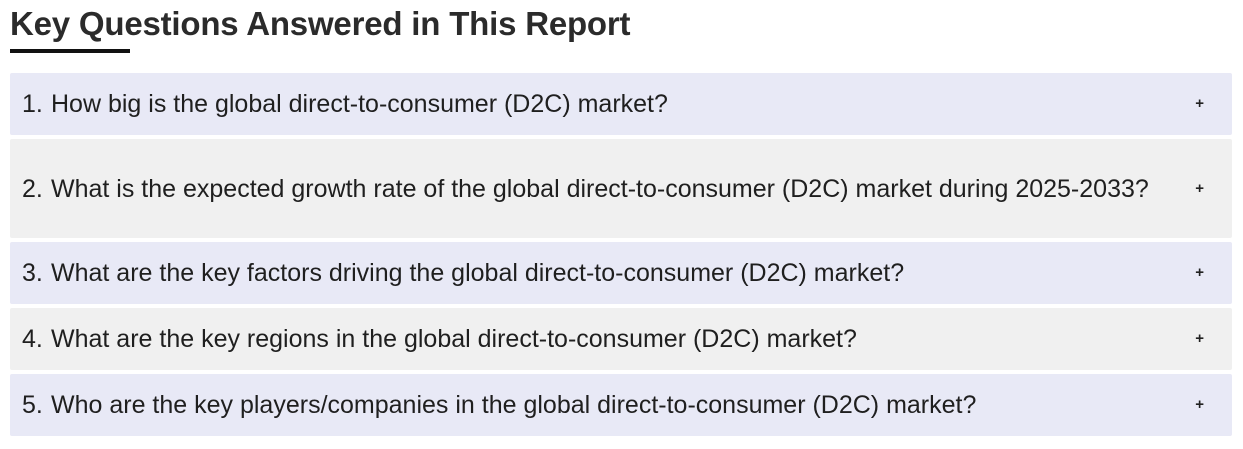 The height and width of the screenshot is (449, 1243). What do you see at coordinates (32, 405) in the screenshot?
I see `faq-number: 5.` at bounding box center [32, 405].